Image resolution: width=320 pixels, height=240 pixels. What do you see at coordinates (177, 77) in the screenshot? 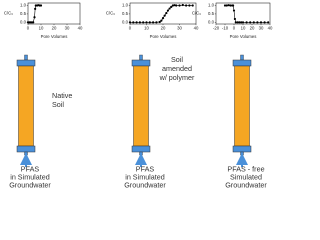
I see `column-label: w/ polymer` at bounding box center [177, 77].